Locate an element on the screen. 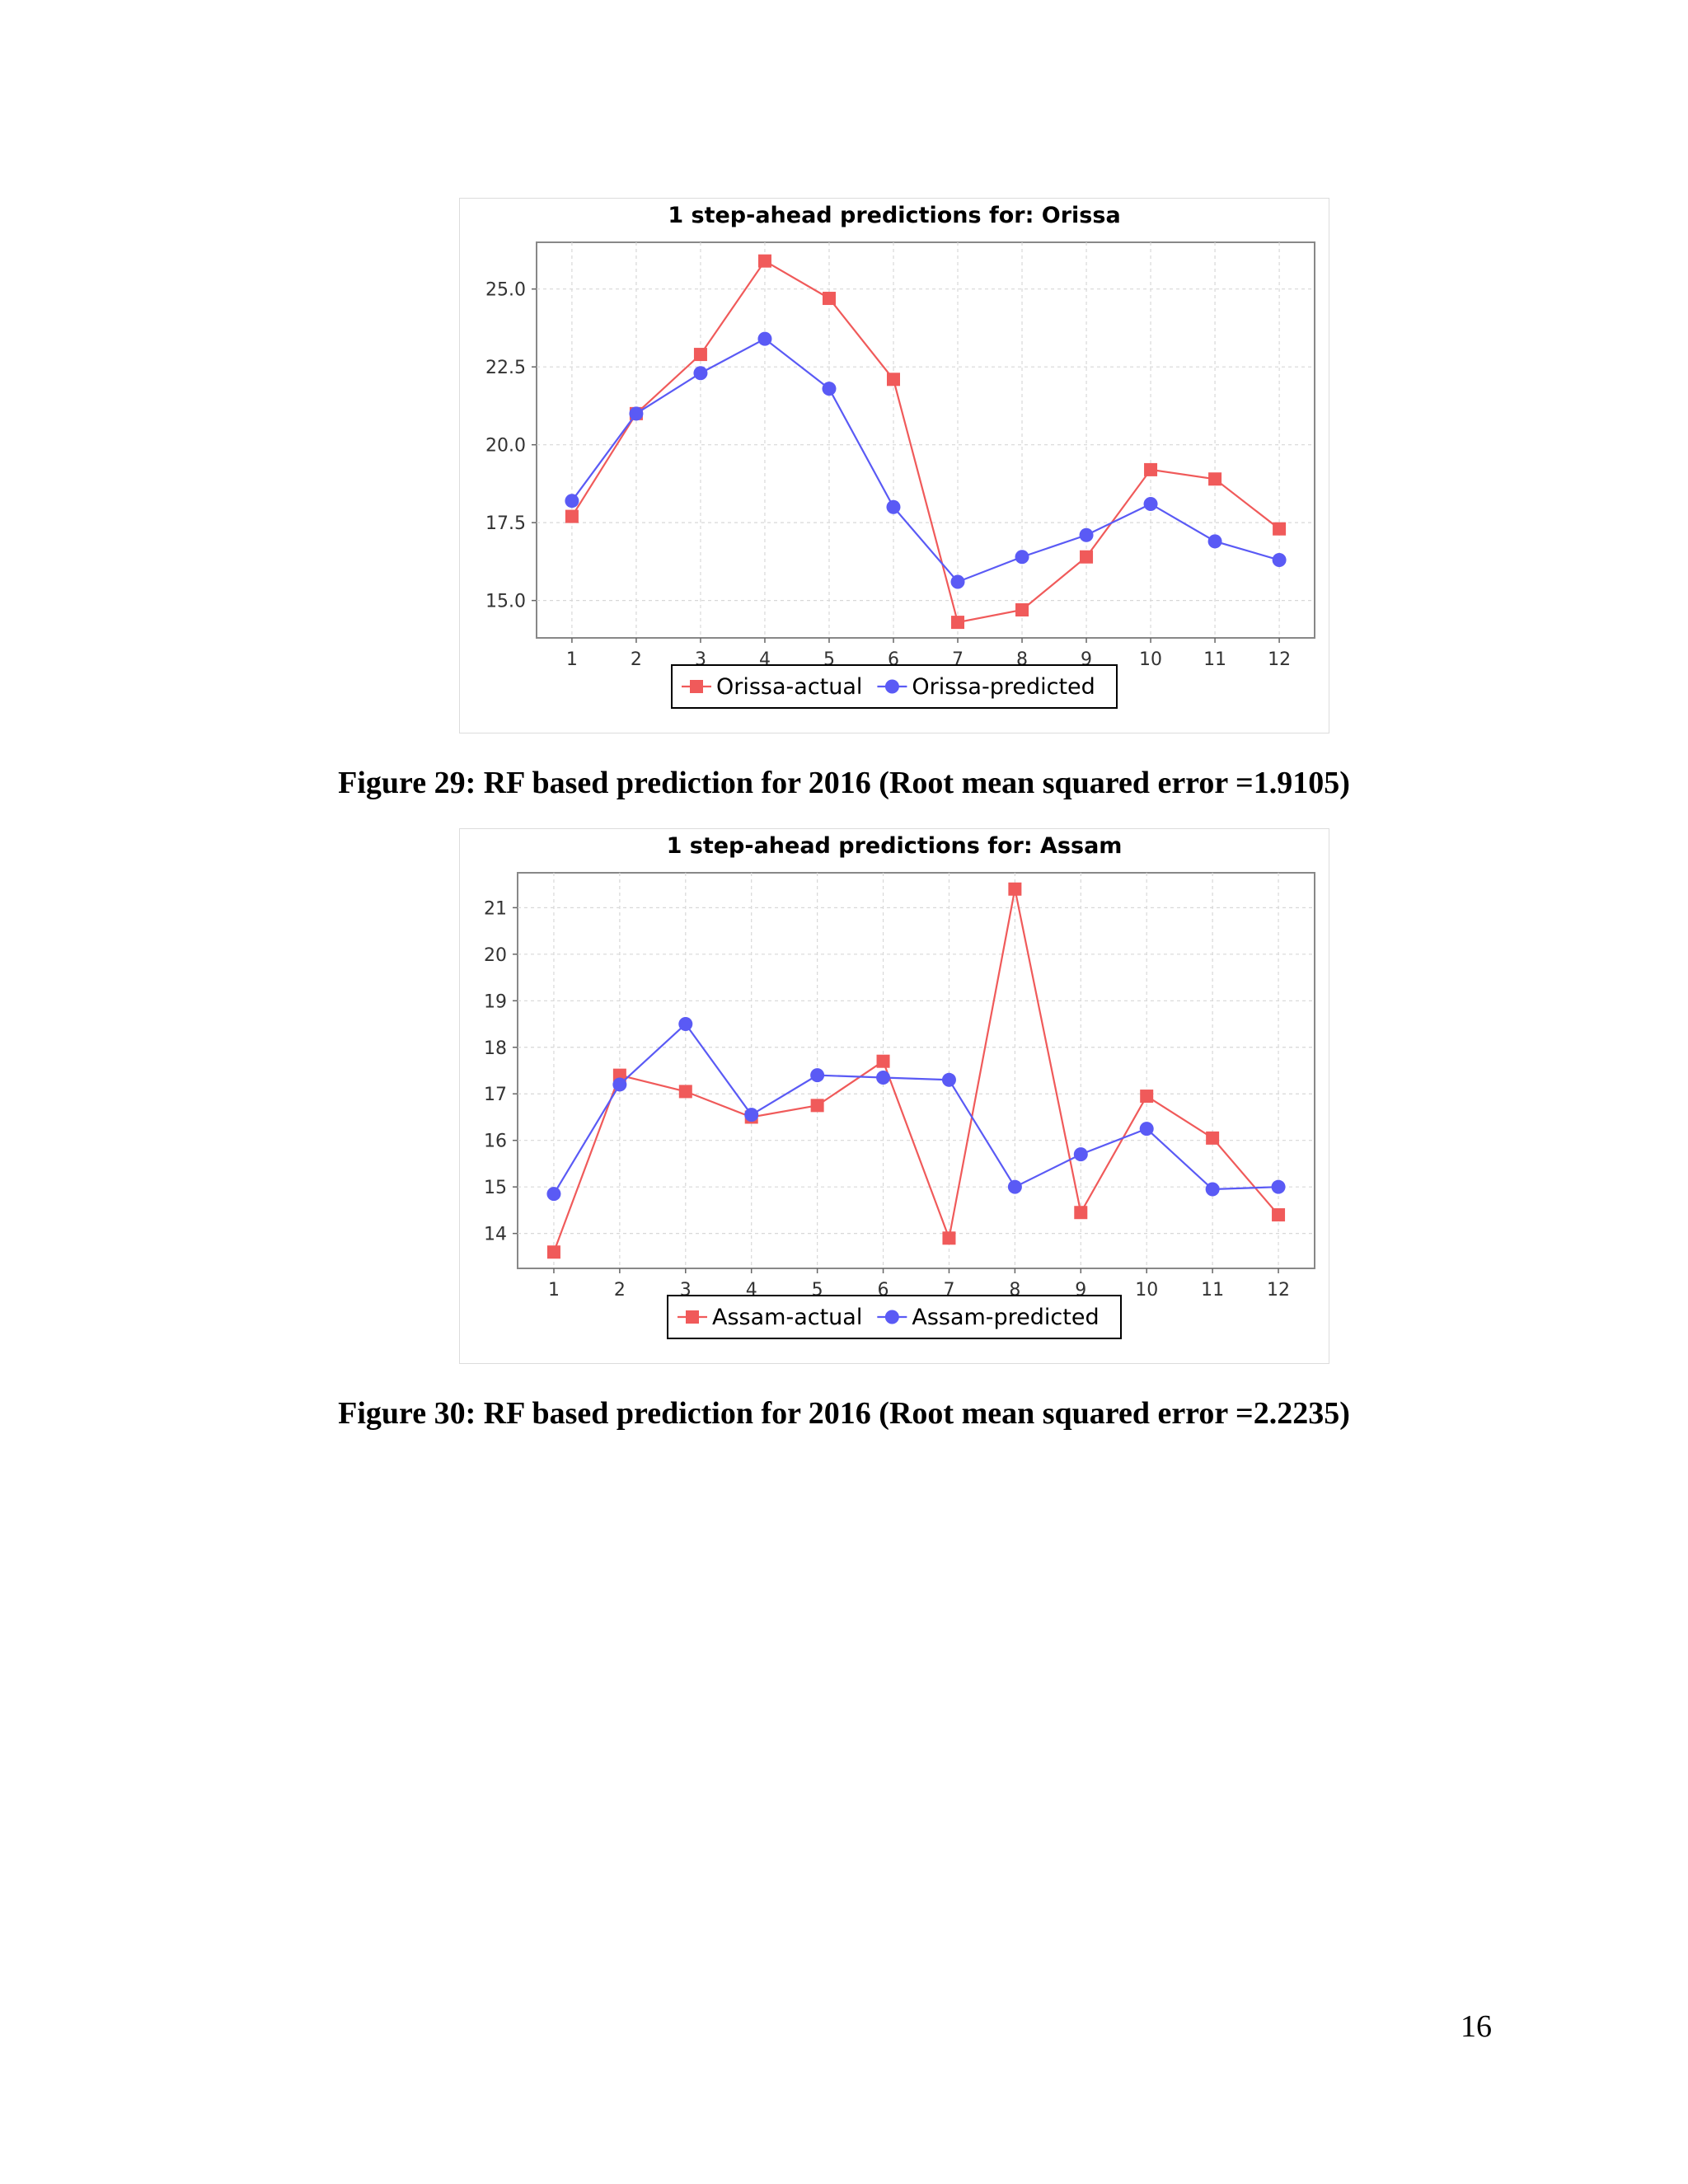  page-number: 16 is located at coordinates (1477, 2026).